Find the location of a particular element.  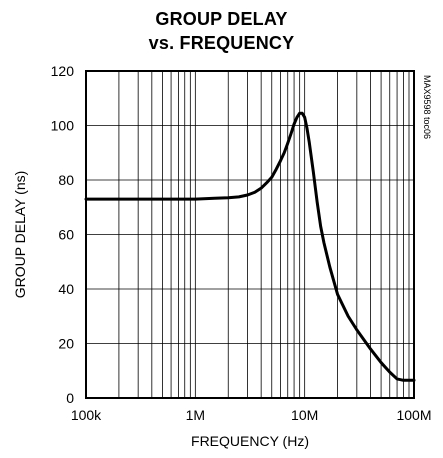

chart-title-line1: GROUP DELAY is located at coordinates (221, 19).